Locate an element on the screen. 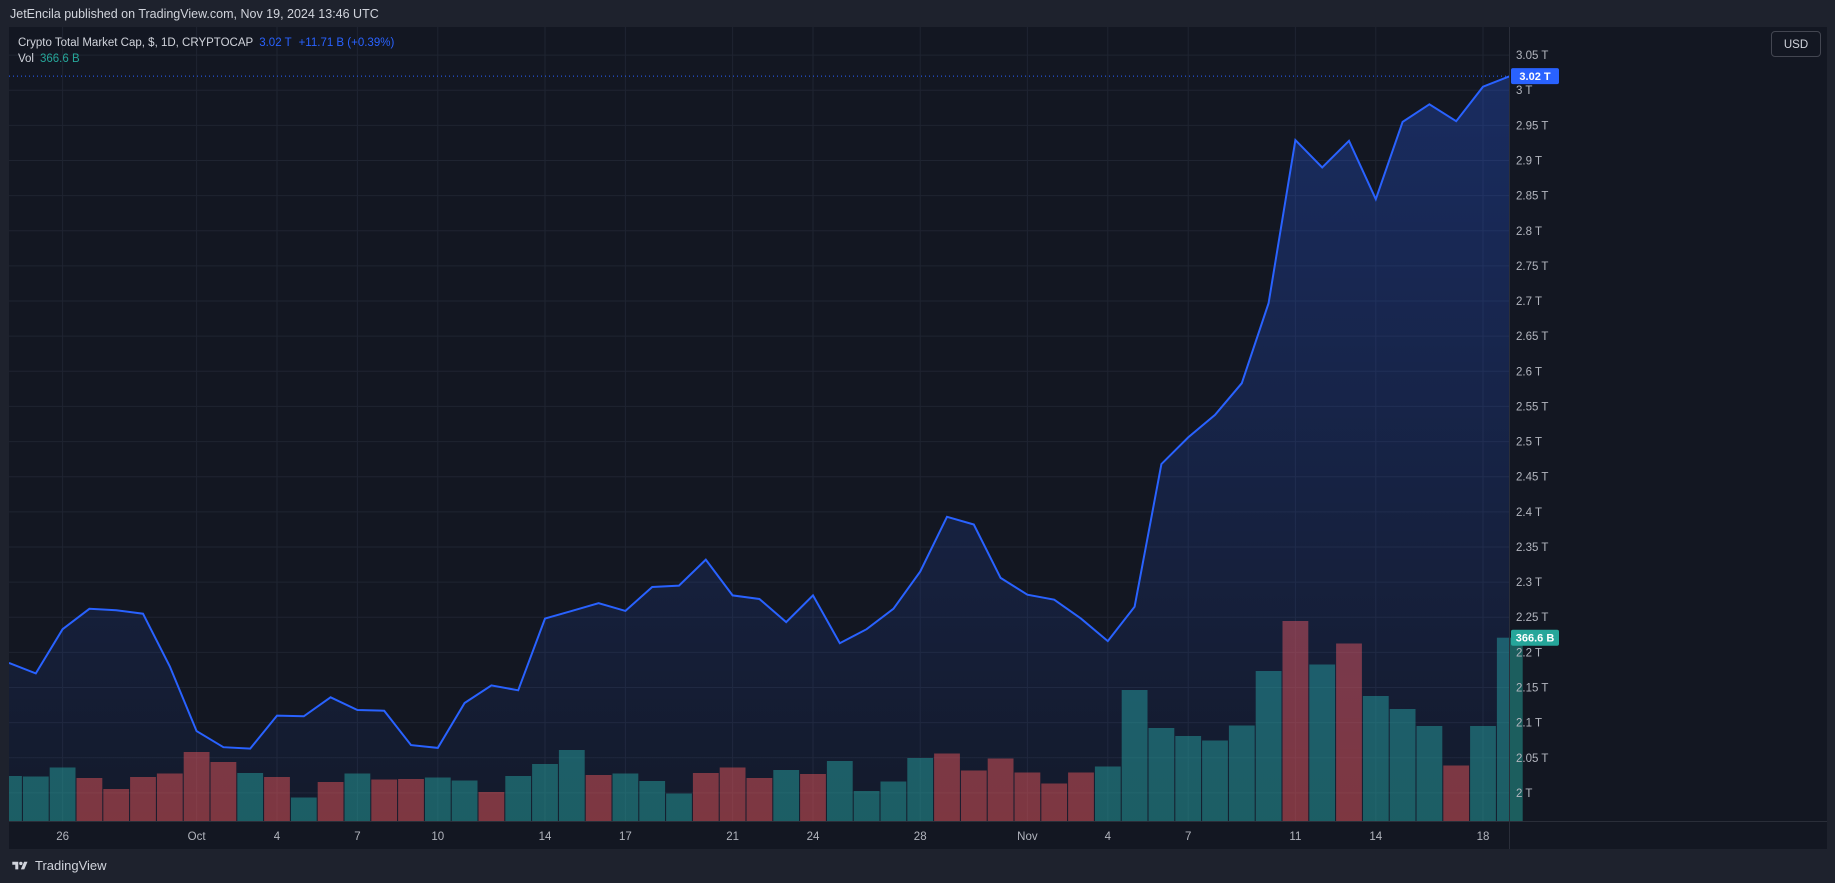 The width and height of the screenshot is (1835, 883). y-tick-label: 2.25 T is located at coordinates (1532, 618).